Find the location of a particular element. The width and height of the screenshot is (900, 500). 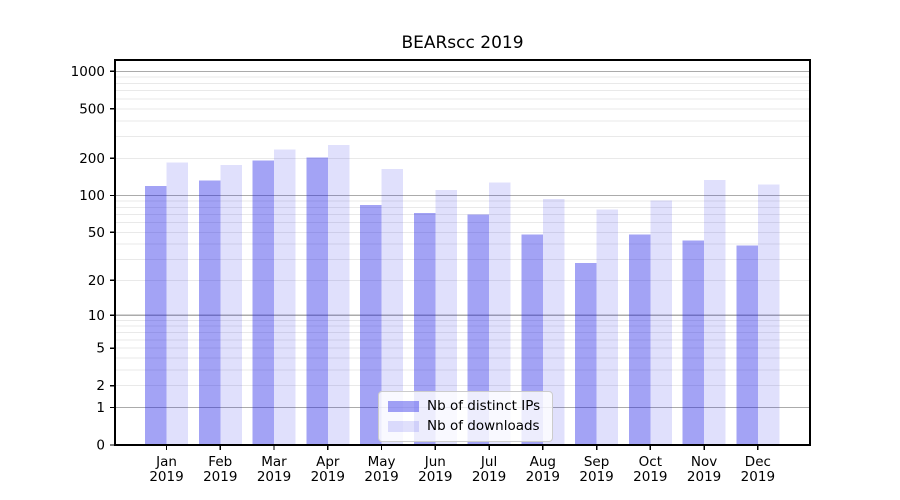

bar-distinct-ips-jul is located at coordinates (478, 329).